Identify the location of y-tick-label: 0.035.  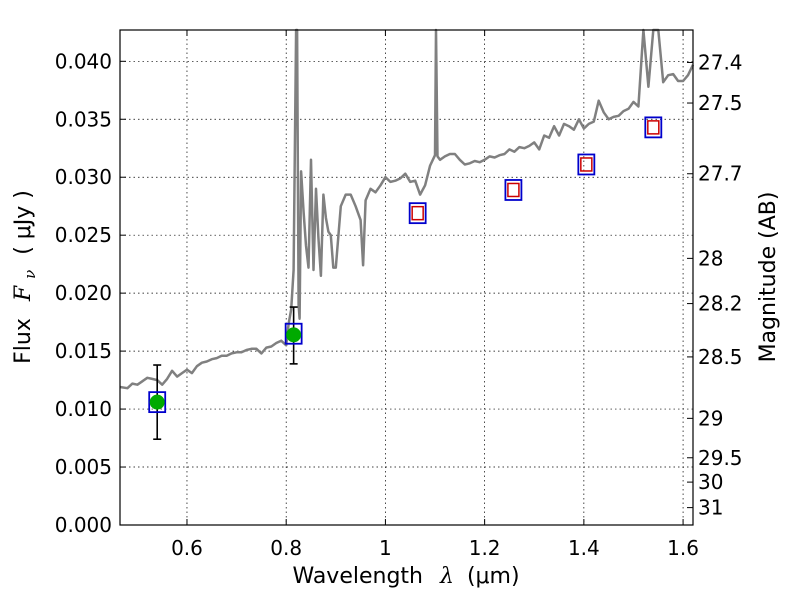
(83, 119).